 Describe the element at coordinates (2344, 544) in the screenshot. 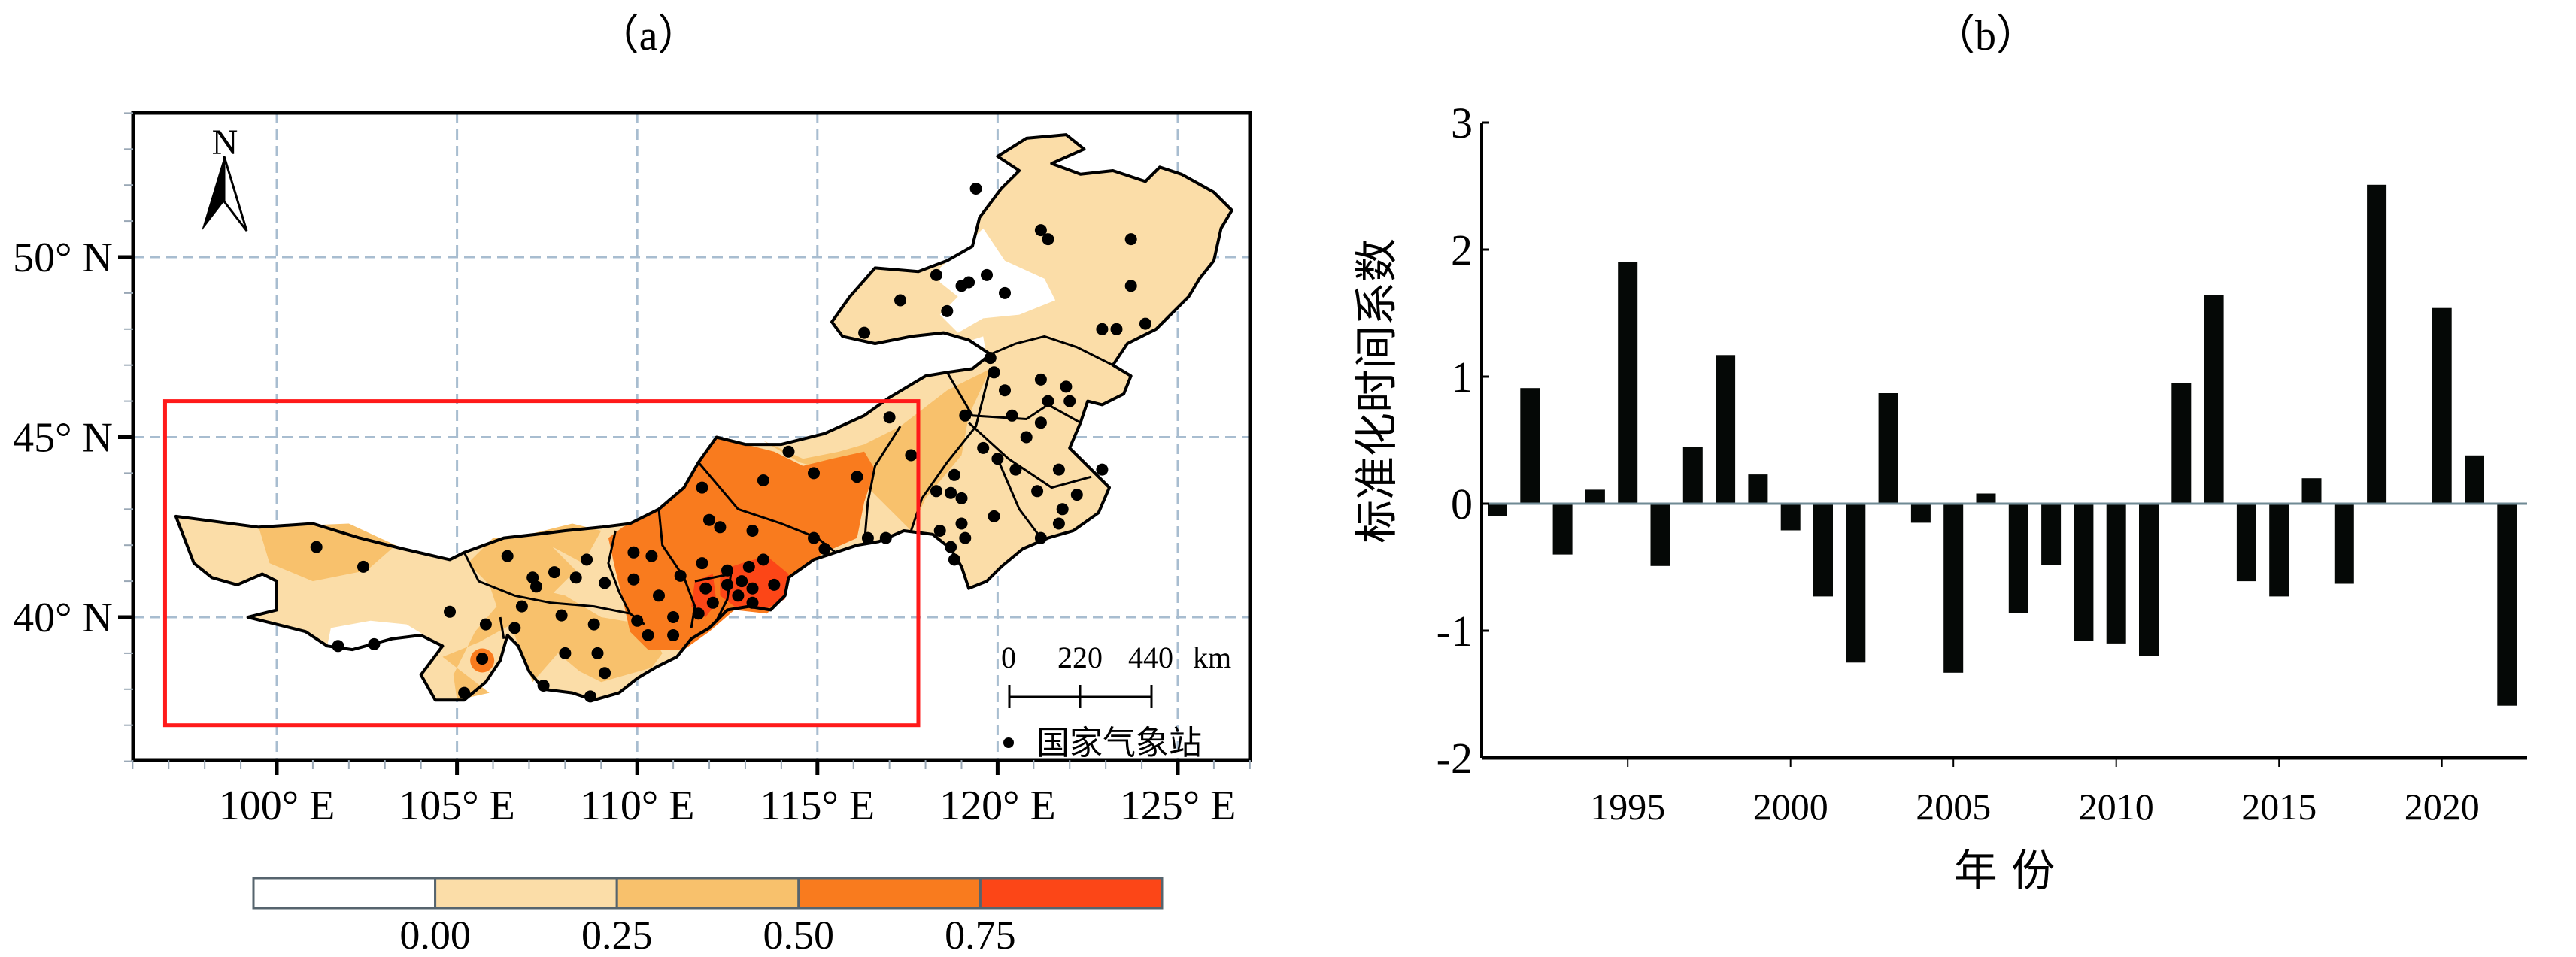

I see `bar-2017` at that location.